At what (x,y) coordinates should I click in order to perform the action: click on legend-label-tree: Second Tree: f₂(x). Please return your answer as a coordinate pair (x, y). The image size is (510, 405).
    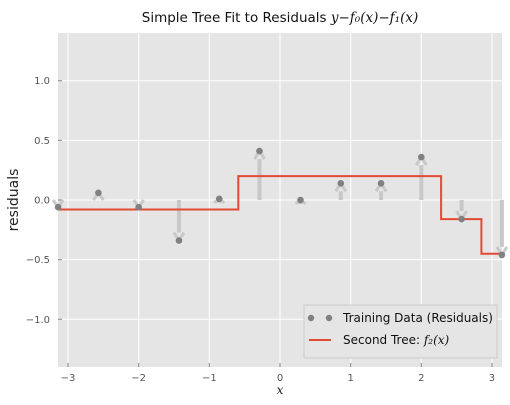
    Looking at the image, I should click on (396, 340).